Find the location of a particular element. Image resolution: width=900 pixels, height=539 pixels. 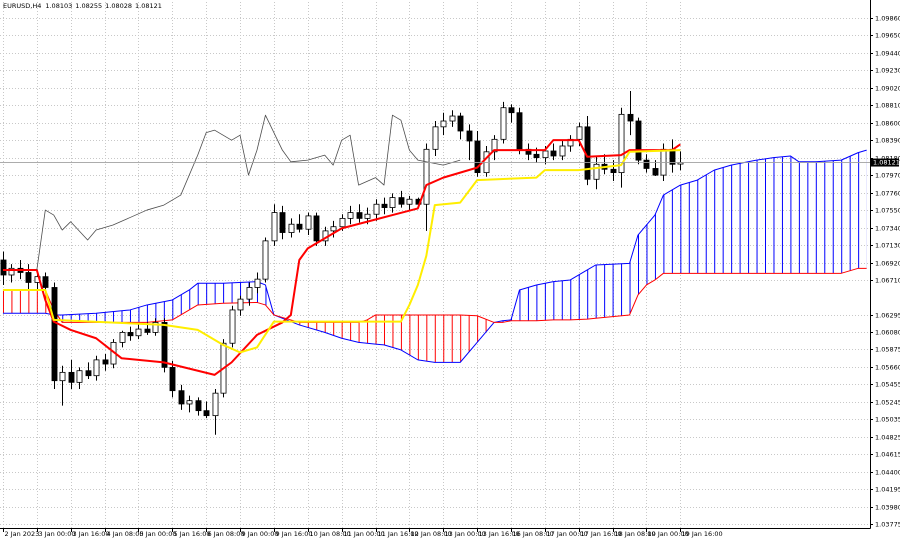

y-tick-label: 1.07340 is located at coordinates (887, 229).